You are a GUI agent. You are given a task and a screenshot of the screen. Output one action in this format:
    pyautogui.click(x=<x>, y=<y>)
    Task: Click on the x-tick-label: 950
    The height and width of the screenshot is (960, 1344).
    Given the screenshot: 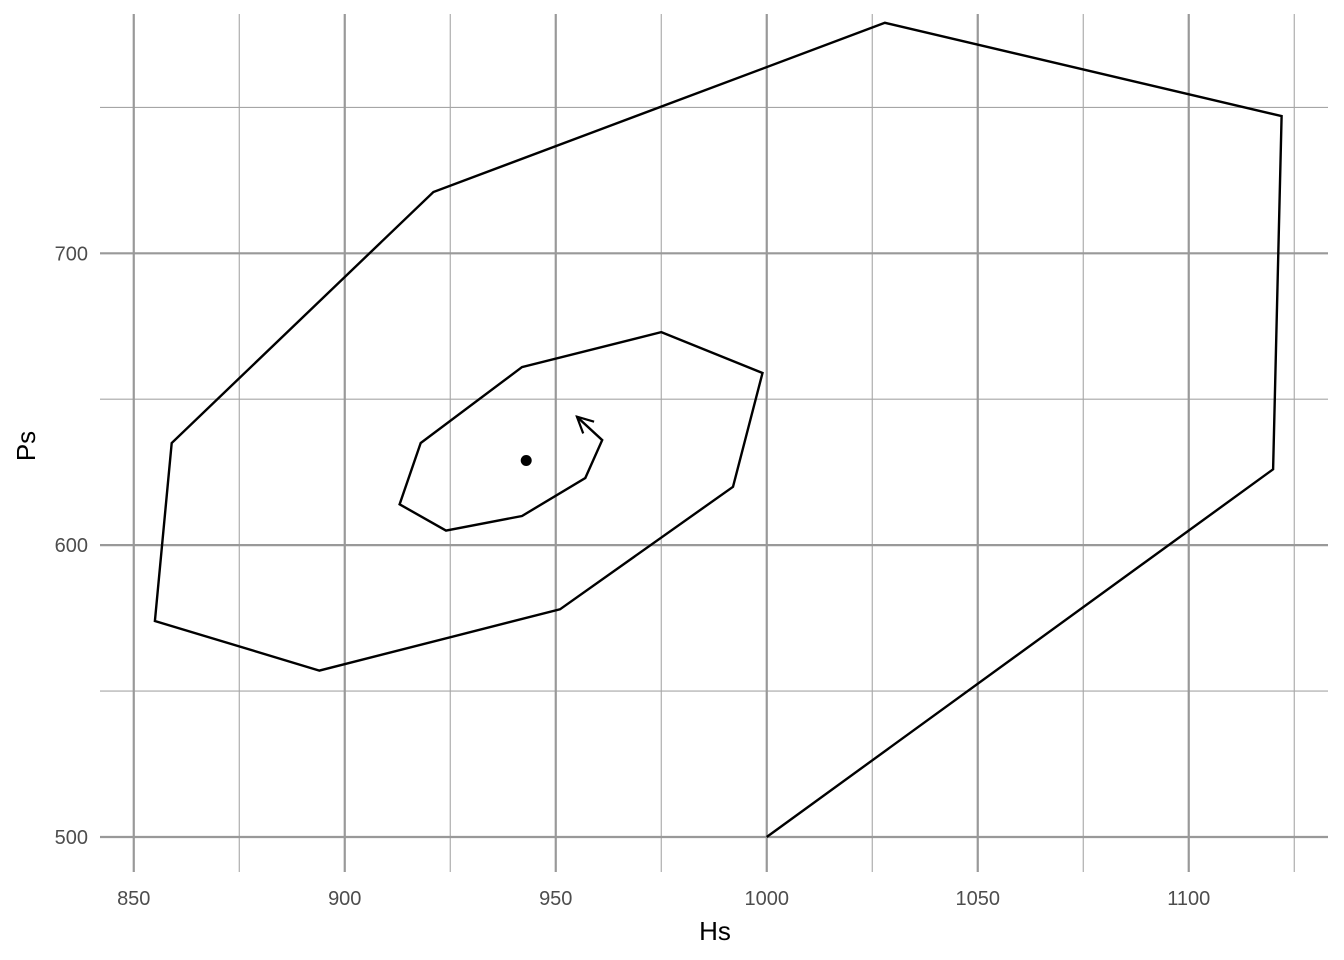 What is the action you would take?
    pyautogui.click(x=555, y=899)
    